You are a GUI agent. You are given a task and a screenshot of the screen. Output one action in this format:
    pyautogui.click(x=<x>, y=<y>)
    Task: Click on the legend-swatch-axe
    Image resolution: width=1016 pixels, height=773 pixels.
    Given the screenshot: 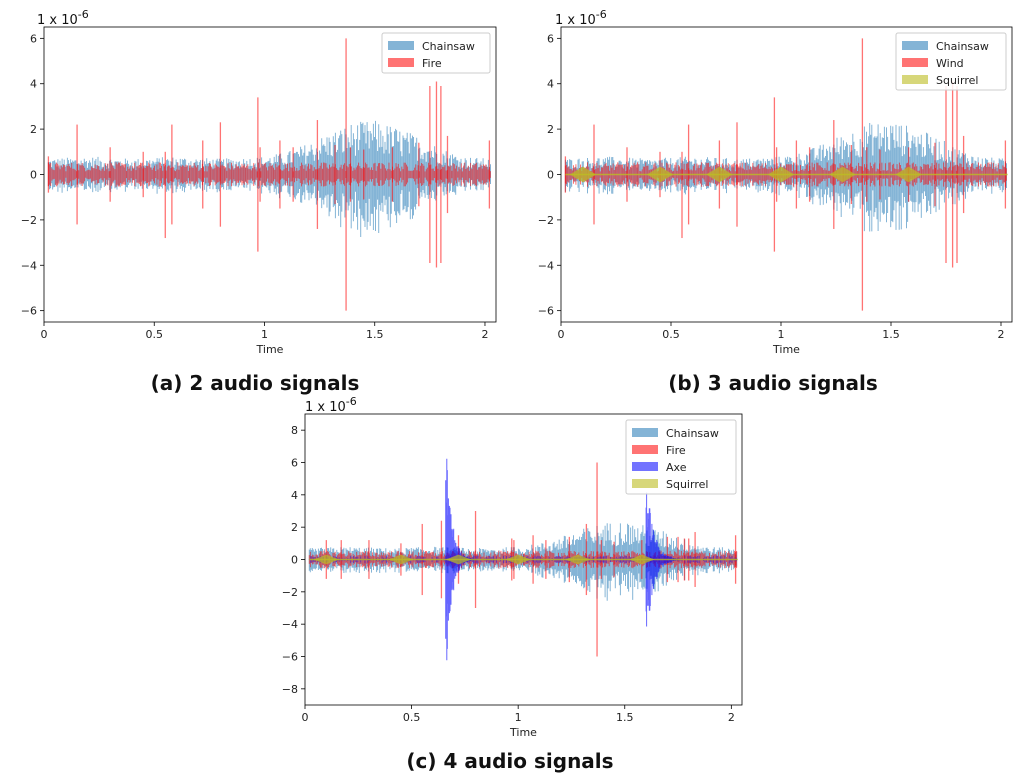 What is the action you would take?
    pyautogui.click(x=645, y=466)
    